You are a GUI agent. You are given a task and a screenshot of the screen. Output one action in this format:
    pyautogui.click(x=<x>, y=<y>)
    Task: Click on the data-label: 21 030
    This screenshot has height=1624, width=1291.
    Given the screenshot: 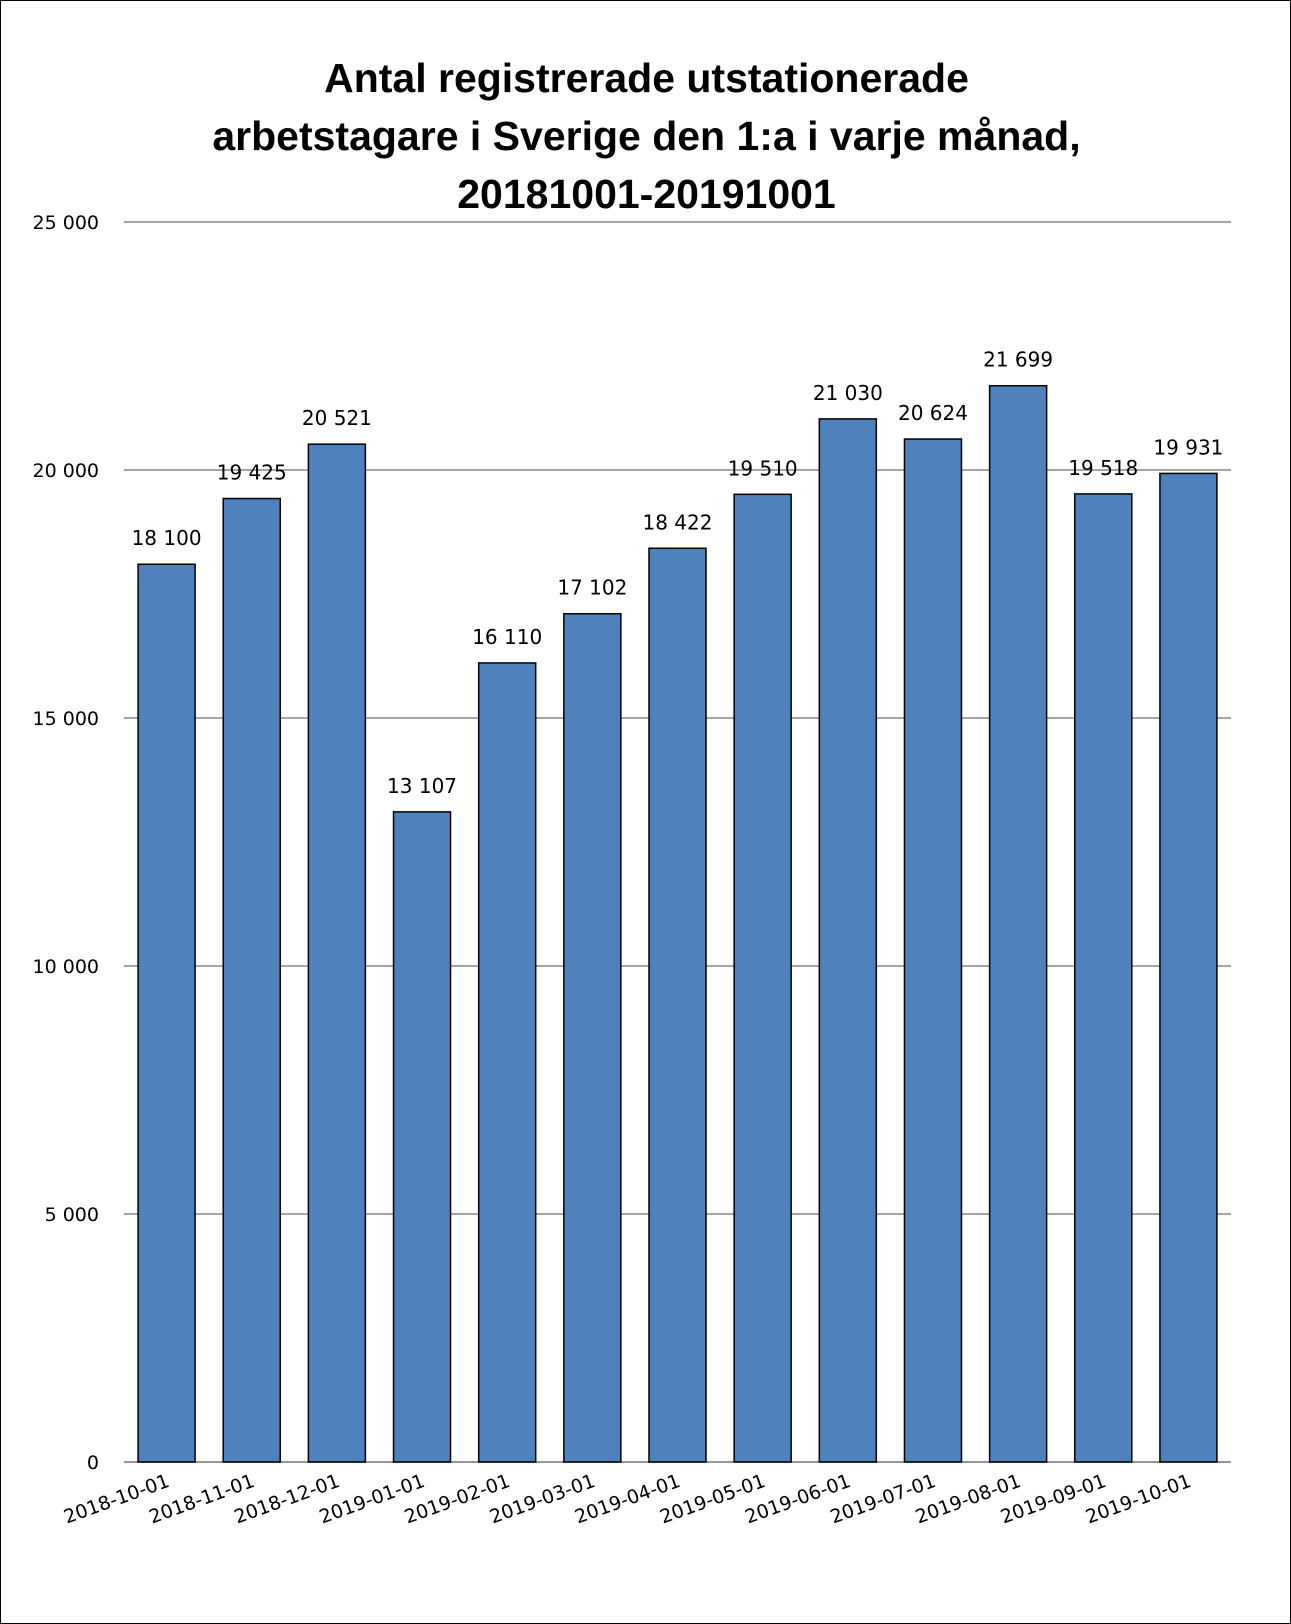 What is the action you would take?
    pyautogui.click(x=848, y=393)
    